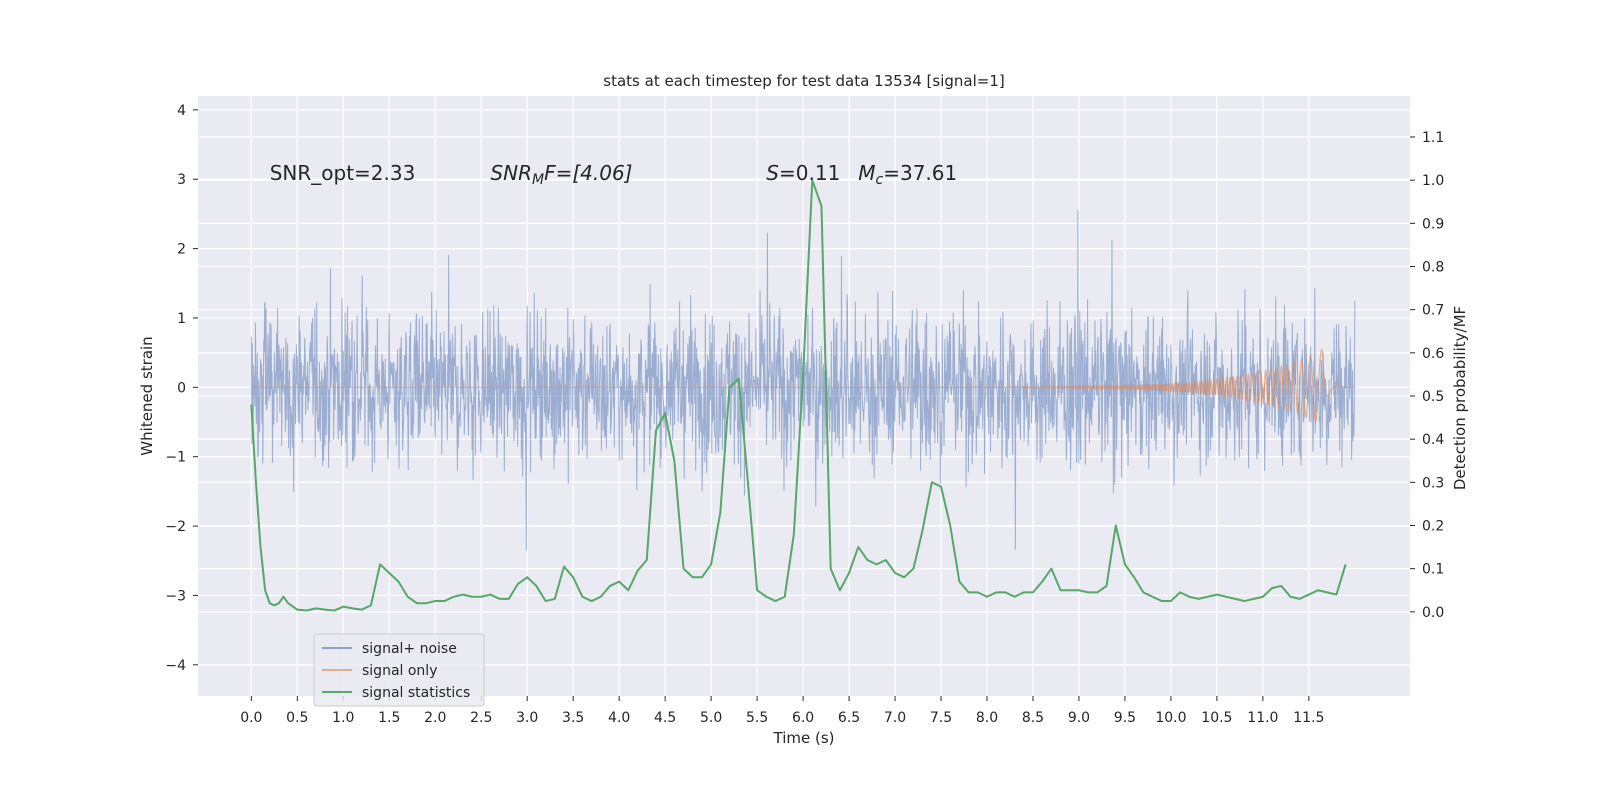  I want to click on x-tick-label: 0.0, so click(251, 718).